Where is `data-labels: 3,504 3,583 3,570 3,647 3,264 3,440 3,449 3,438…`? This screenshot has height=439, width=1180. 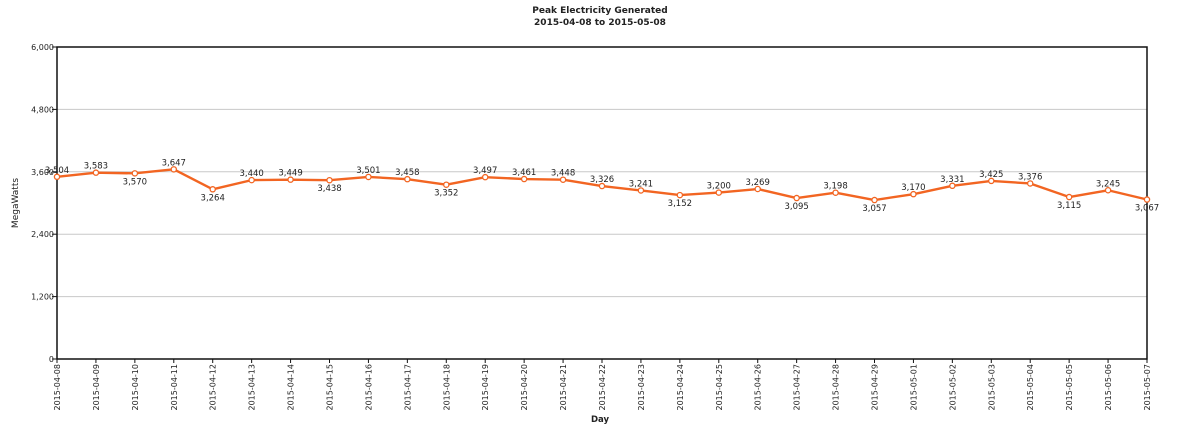
data-labels: 3,504 3,583 3,570 3,647 3,264 3,440 3,449 3,438… is located at coordinates (602, 186).